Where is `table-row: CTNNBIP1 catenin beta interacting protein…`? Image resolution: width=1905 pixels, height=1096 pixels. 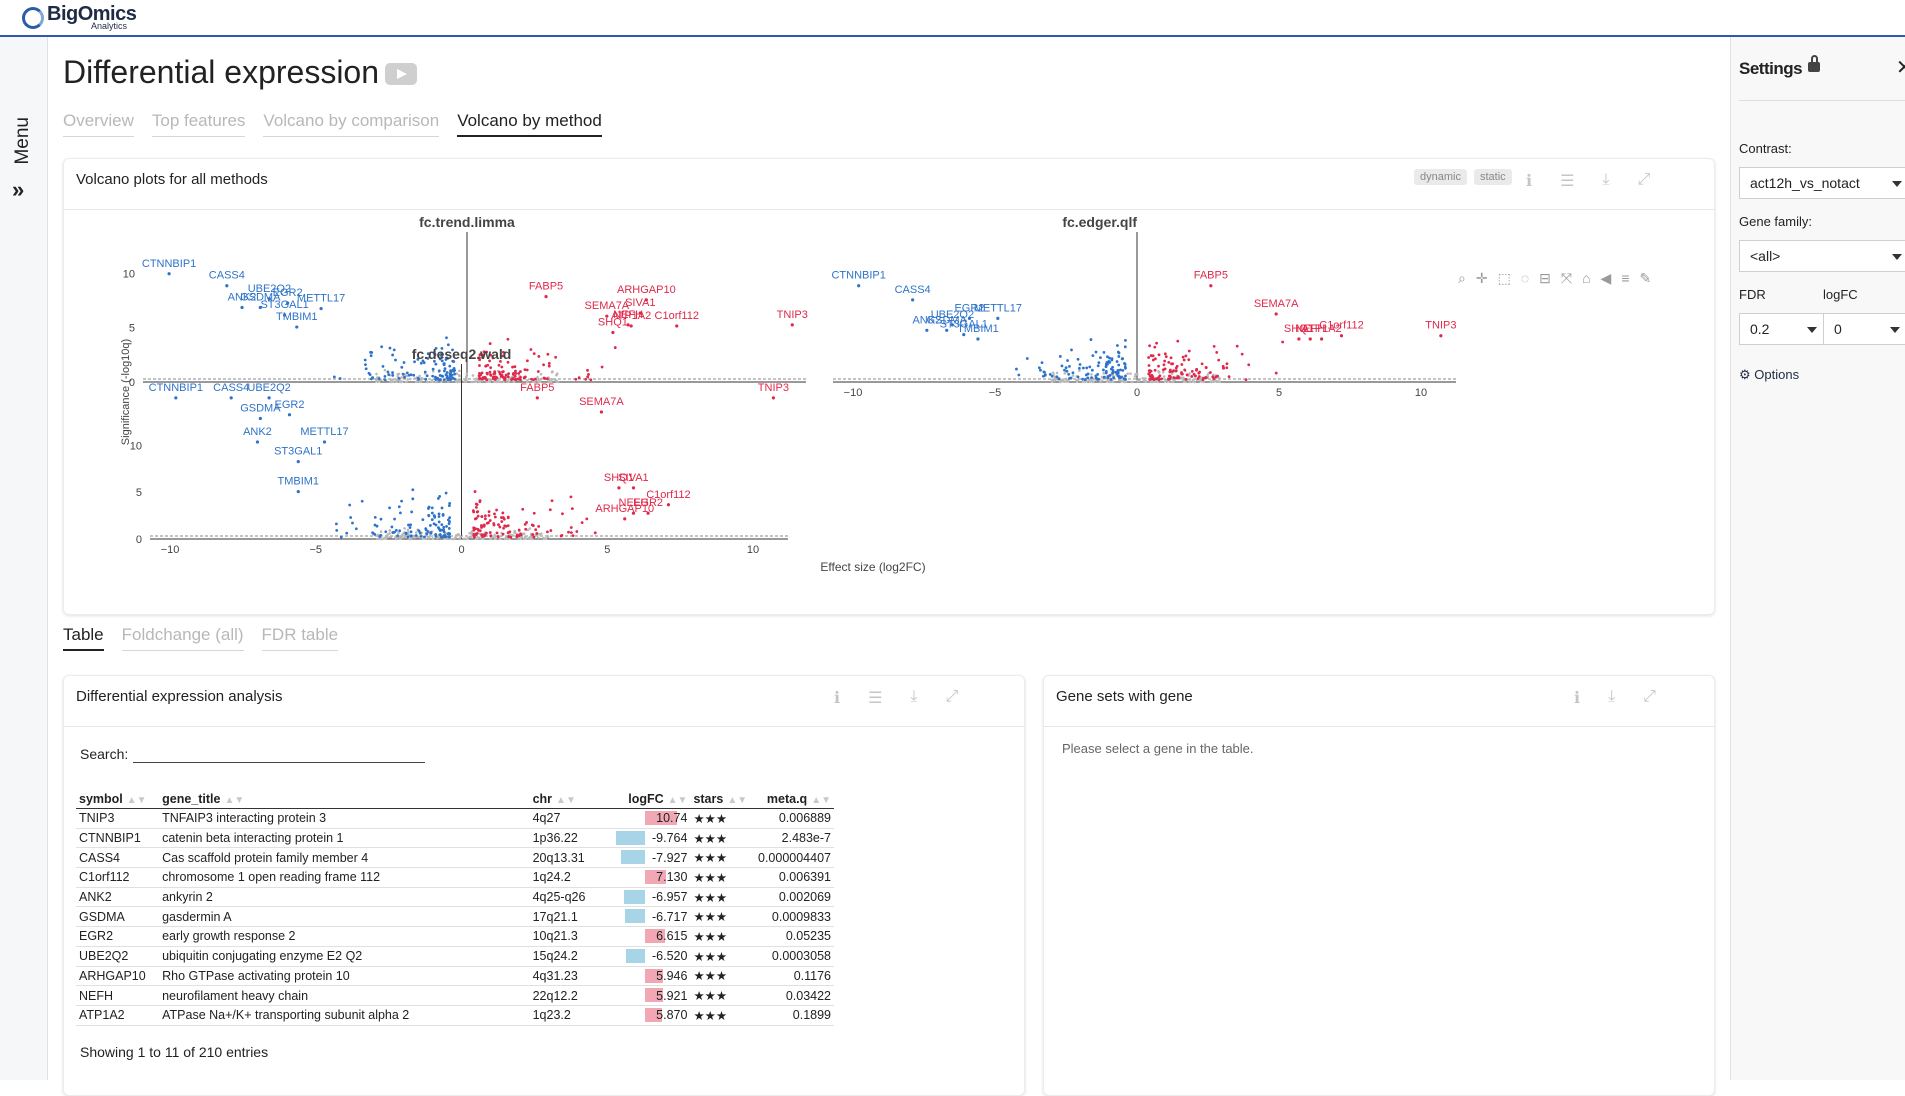 table-row: CTNNBIP1 catenin beta interacting protein… is located at coordinates (455, 838).